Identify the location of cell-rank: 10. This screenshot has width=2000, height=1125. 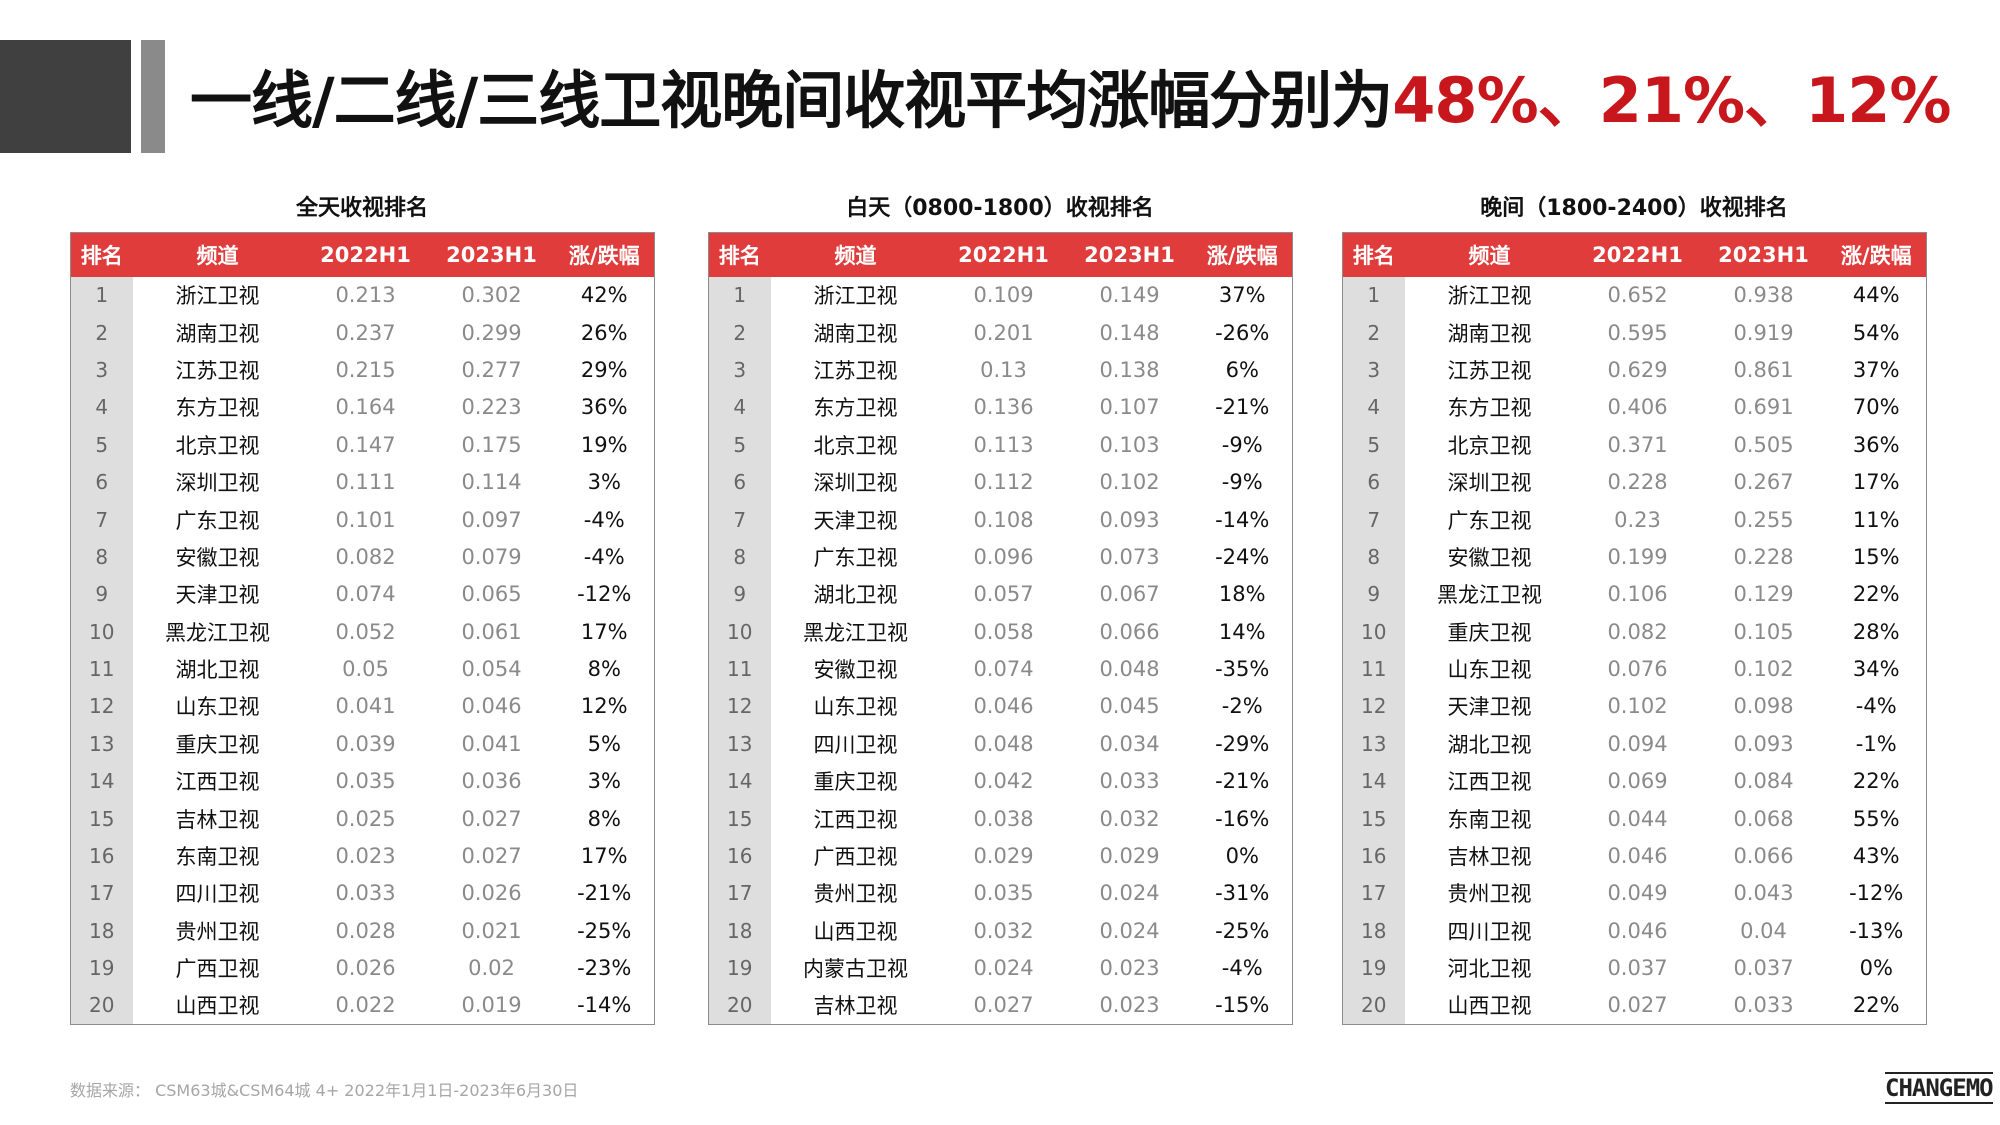
(101, 632).